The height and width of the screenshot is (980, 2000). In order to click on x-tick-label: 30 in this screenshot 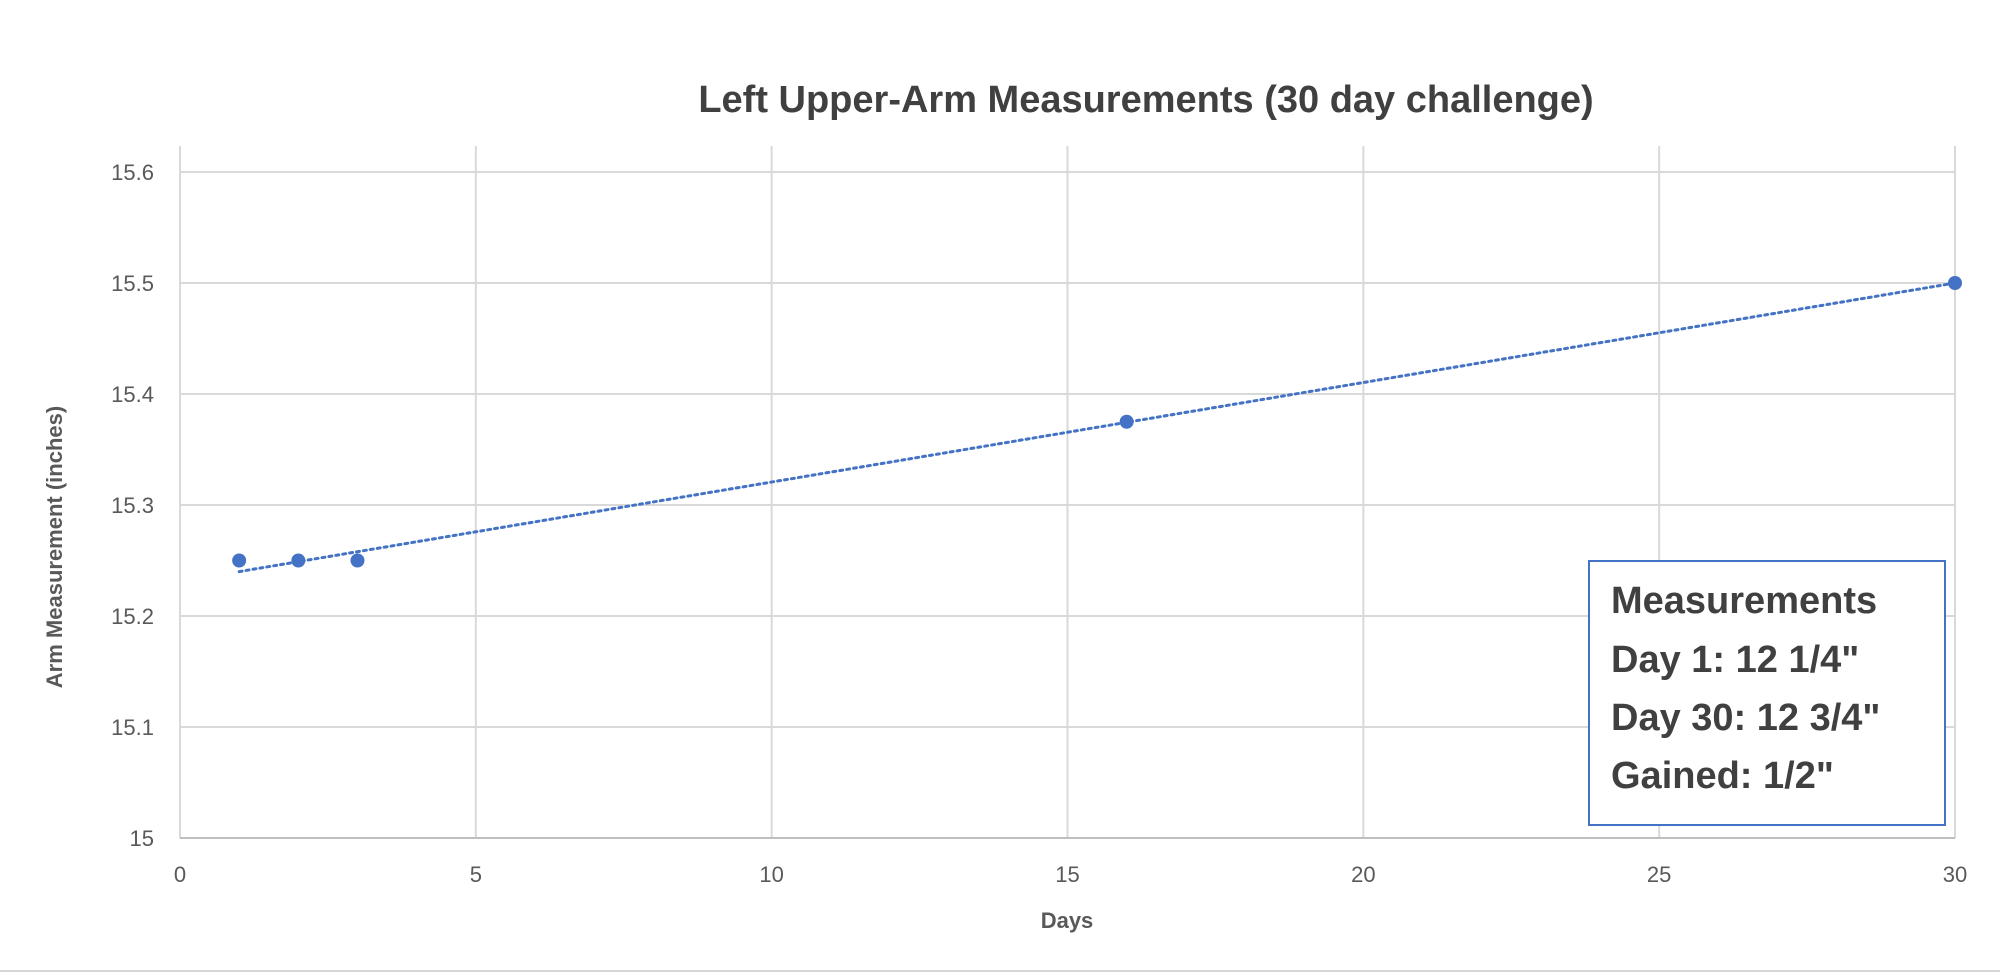, I will do `click(1955, 874)`.